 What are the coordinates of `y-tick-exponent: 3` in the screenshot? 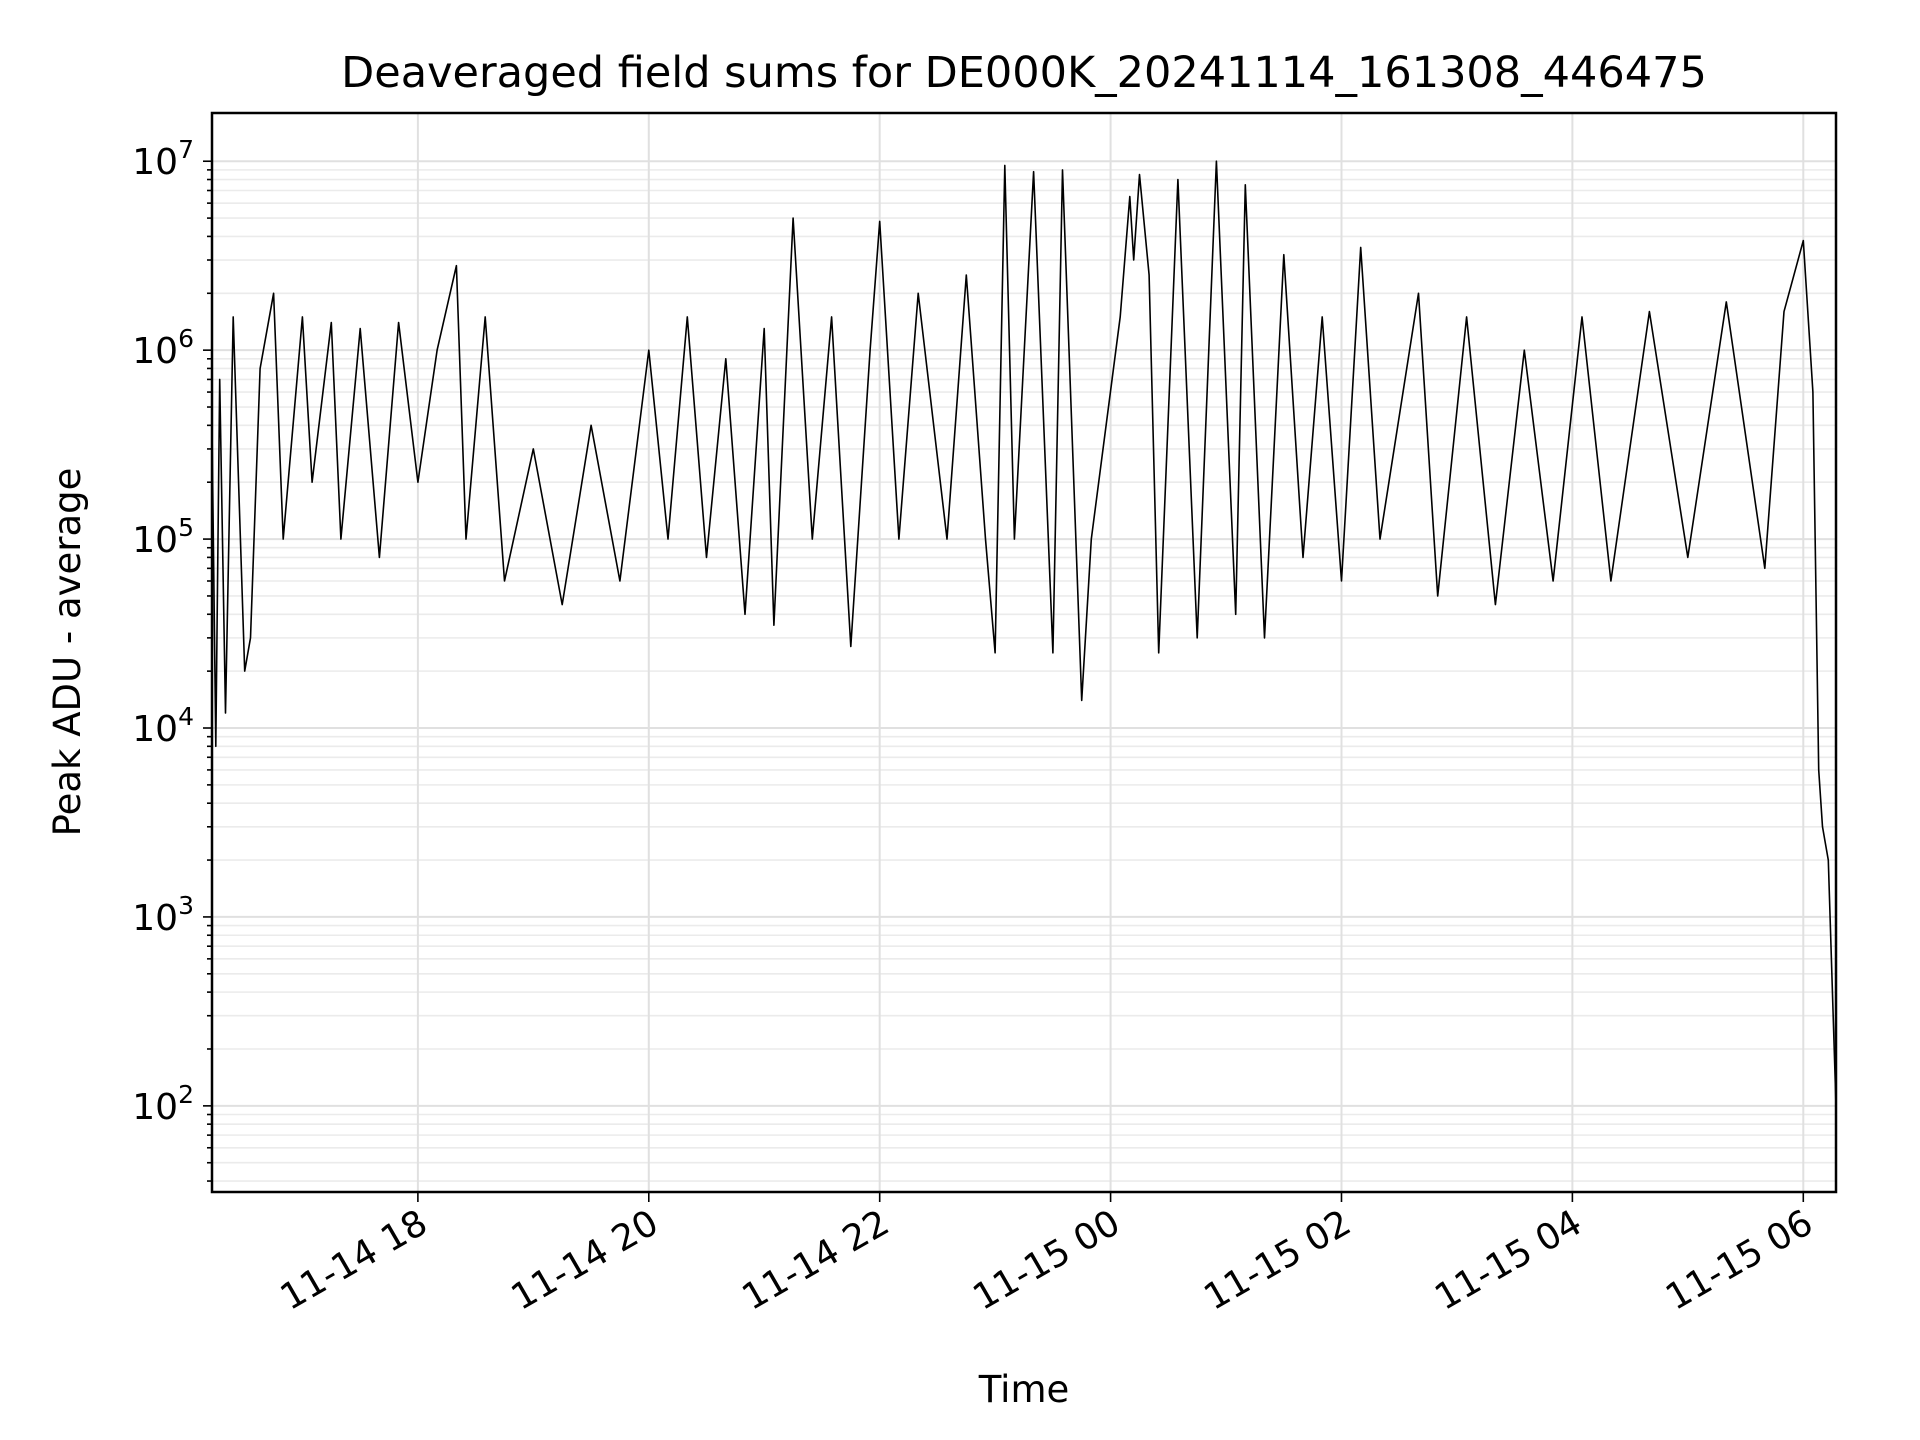 It's located at (186, 905).